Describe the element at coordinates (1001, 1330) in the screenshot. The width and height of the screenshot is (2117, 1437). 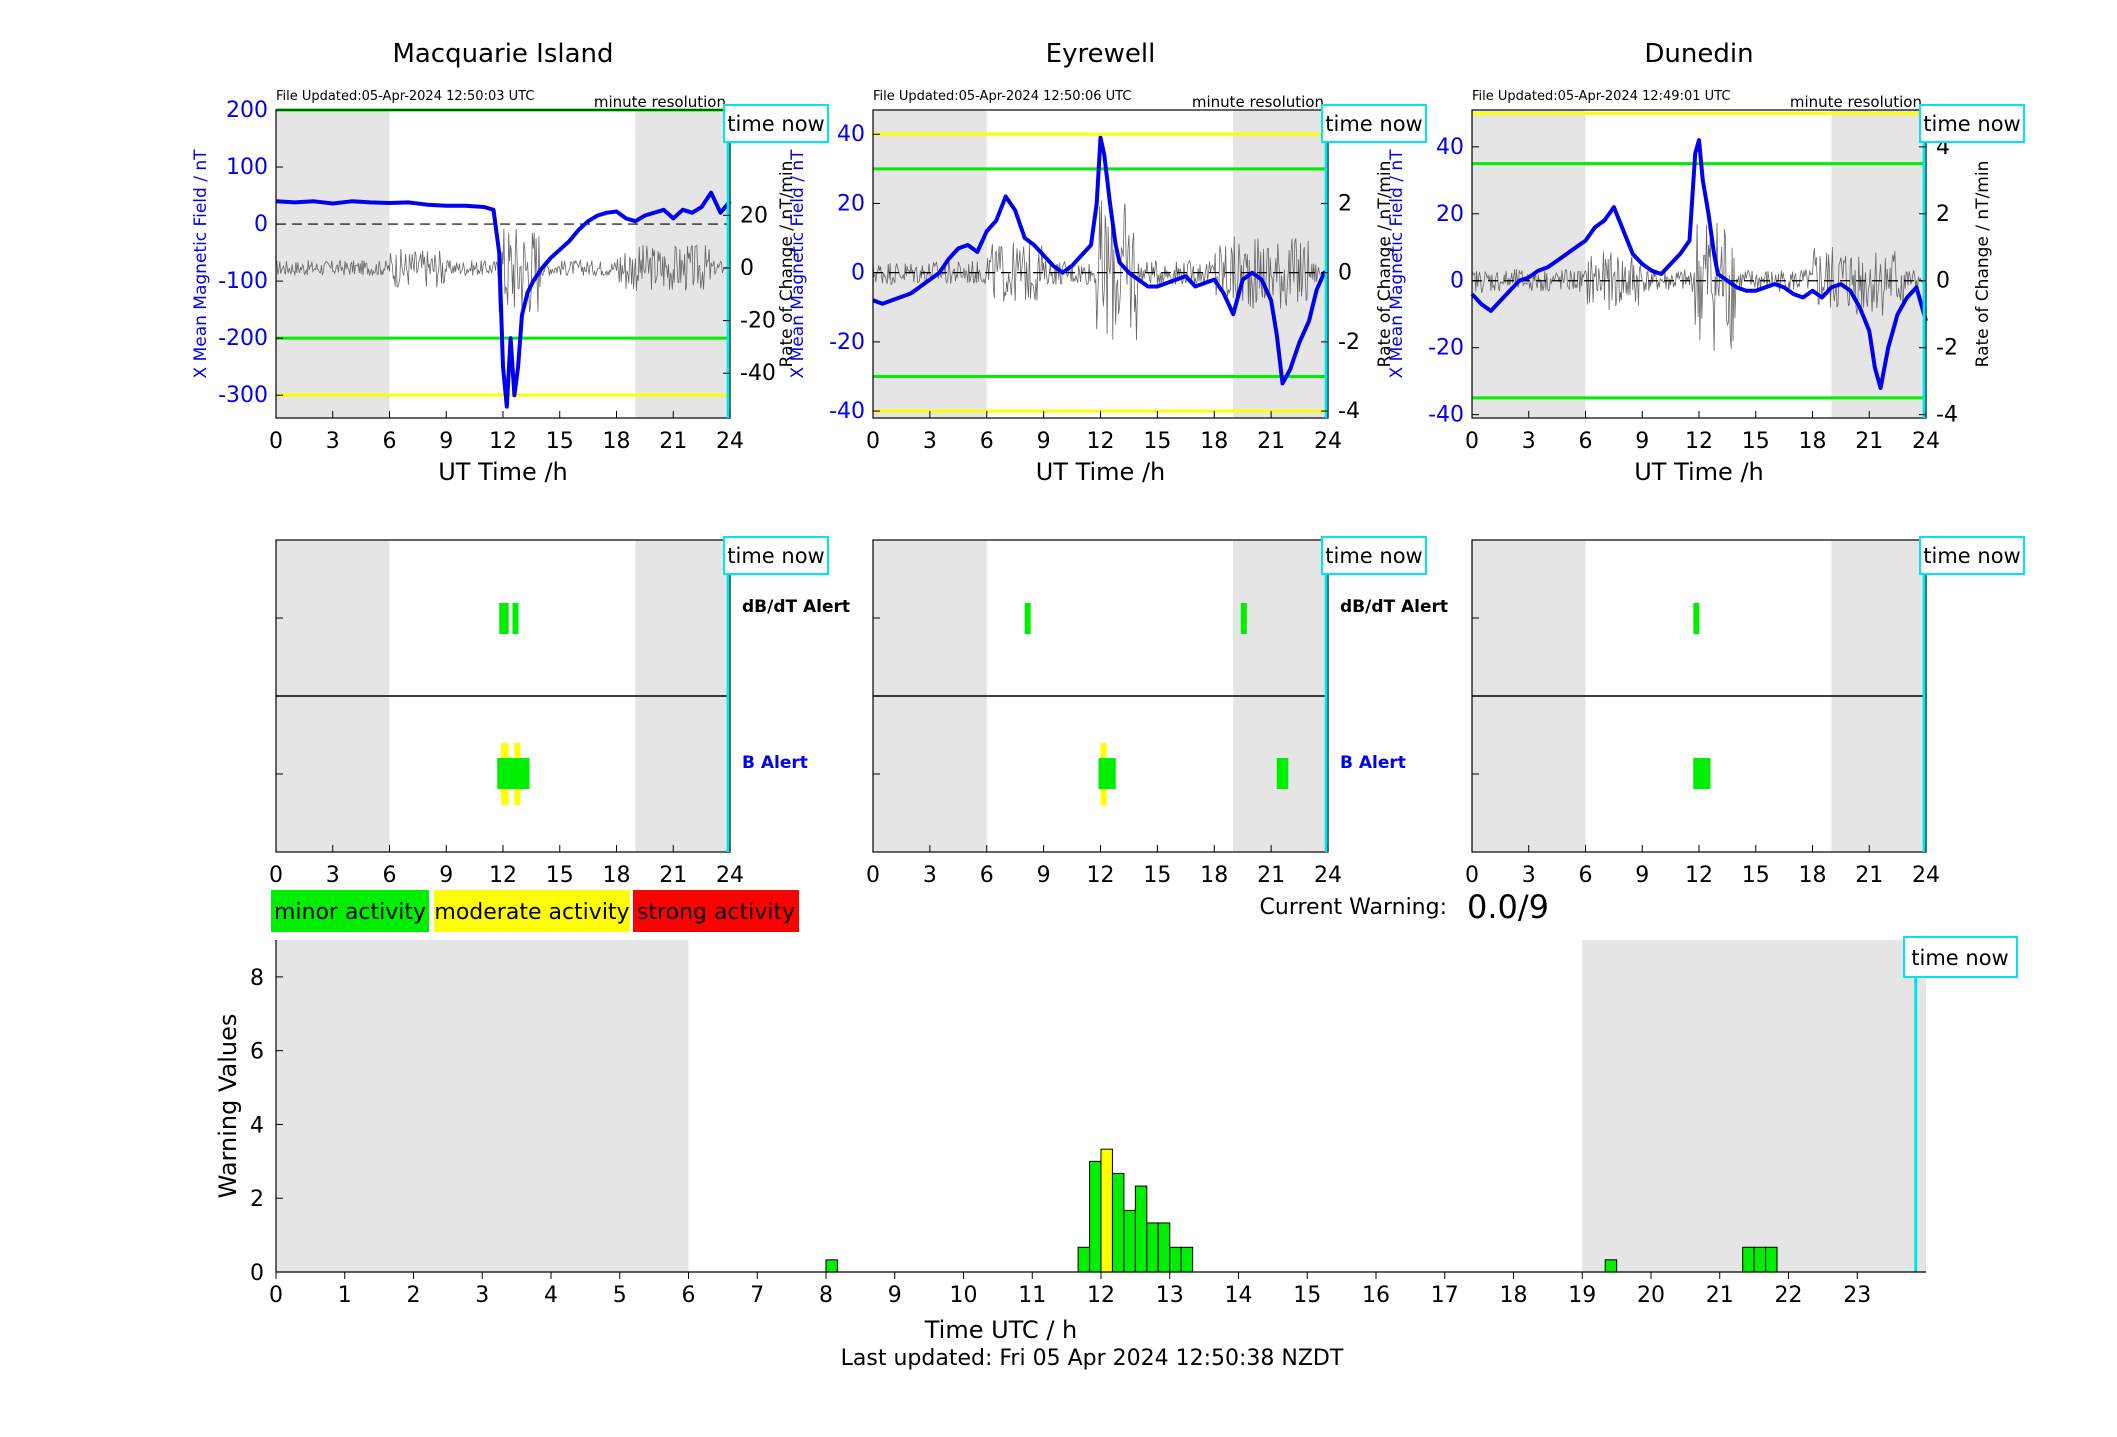
I see `x-axis-label: Time UTC / h` at that location.